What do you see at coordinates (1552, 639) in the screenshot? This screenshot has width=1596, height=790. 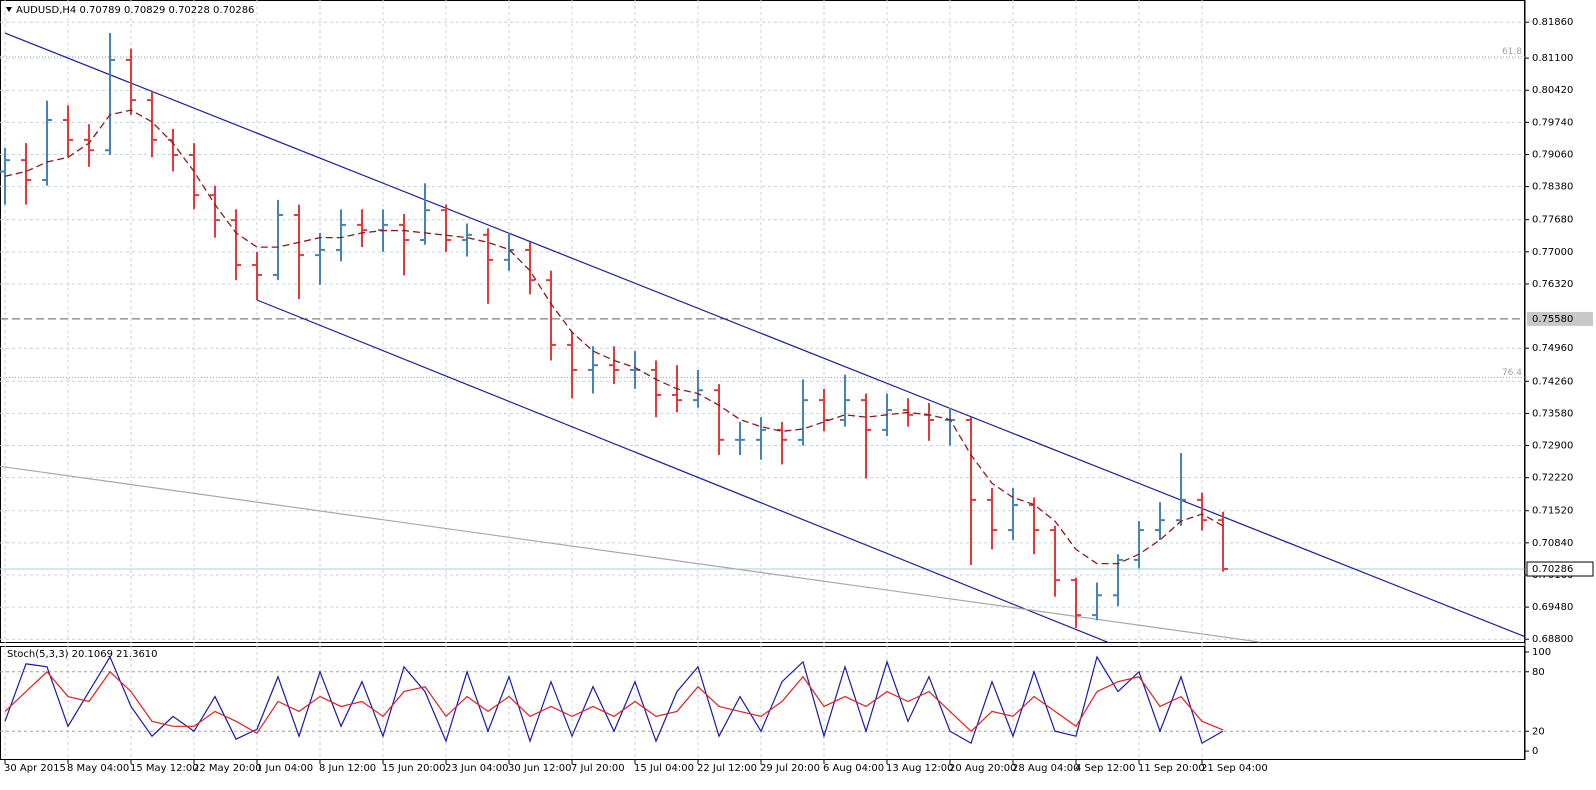 I see `y-tick-label: 0.68800` at bounding box center [1552, 639].